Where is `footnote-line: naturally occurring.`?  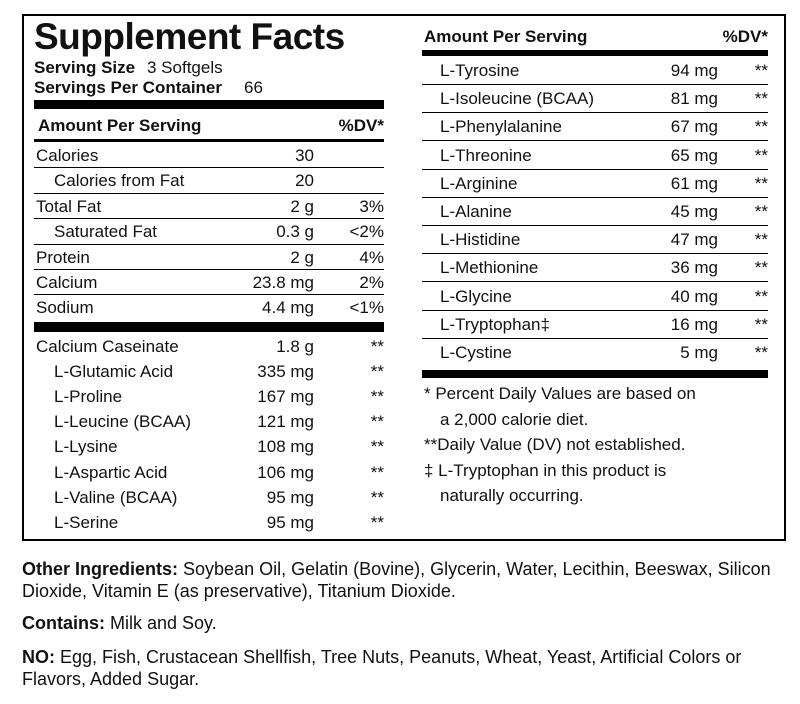 footnote-line: naturally occurring. is located at coordinates (512, 495).